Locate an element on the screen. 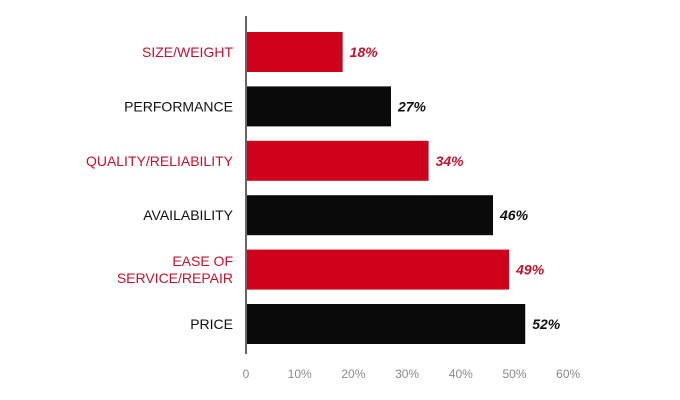 The image size is (680, 400). value-label-5: 52% is located at coordinates (546, 324).